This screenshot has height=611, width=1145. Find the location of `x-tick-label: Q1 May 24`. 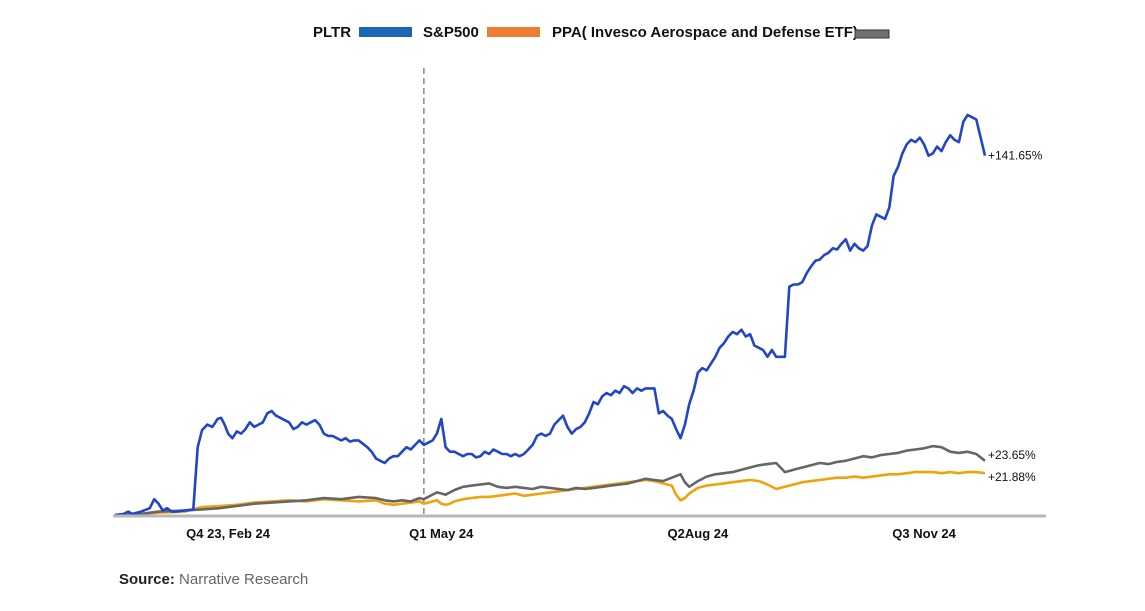

x-tick-label: Q1 May 24 is located at coordinates (441, 533).